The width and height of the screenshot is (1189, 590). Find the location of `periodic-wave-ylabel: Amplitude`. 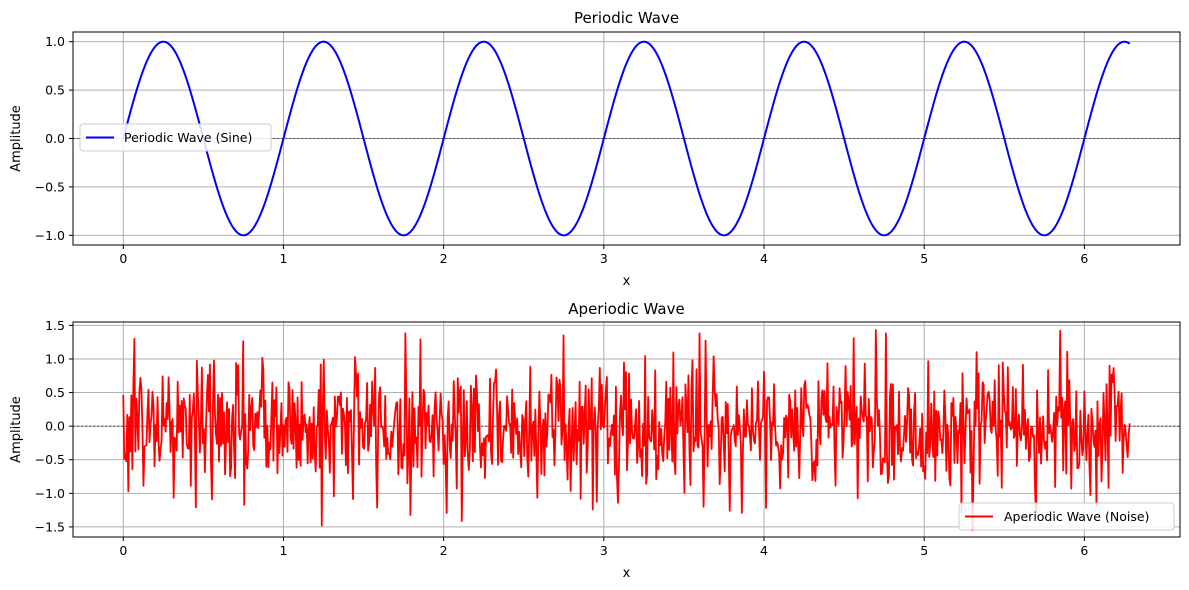

periodic-wave-ylabel: Amplitude is located at coordinates (16, 138).